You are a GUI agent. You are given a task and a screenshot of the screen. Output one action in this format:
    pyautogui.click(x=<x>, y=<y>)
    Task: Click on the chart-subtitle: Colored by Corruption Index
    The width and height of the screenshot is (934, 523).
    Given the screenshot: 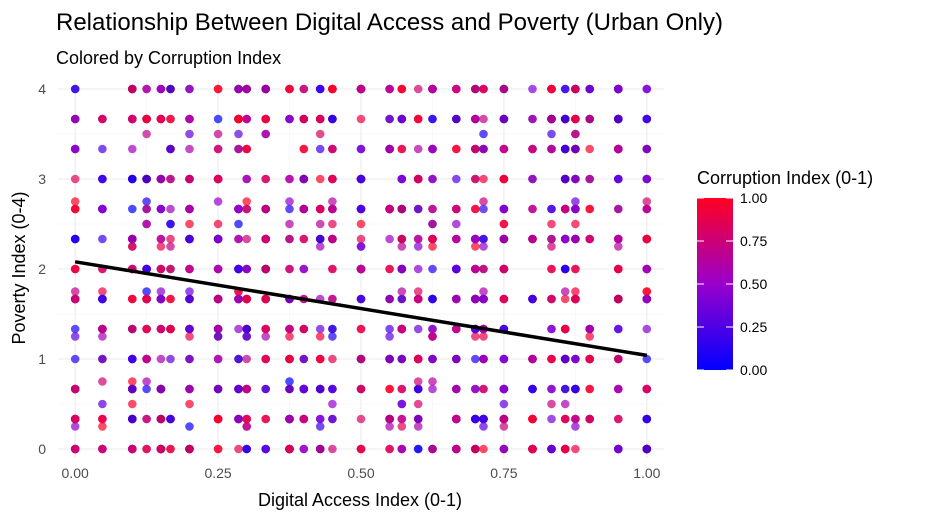 What is the action you would take?
    pyautogui.click(x=168, y=58)
    